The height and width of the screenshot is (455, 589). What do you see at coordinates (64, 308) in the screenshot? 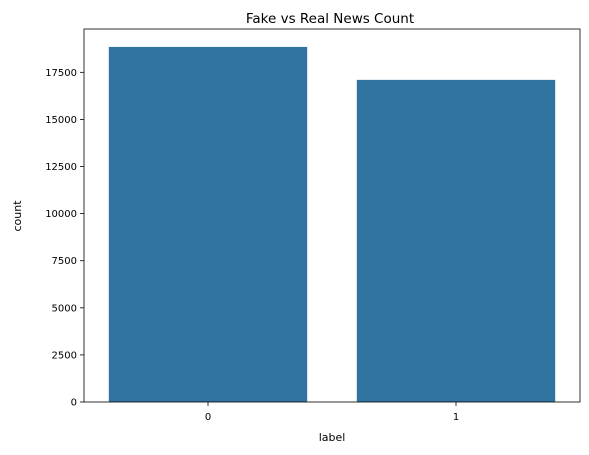
I see `y-tick-label-5000: 5000` at bounding box center [64, 308].